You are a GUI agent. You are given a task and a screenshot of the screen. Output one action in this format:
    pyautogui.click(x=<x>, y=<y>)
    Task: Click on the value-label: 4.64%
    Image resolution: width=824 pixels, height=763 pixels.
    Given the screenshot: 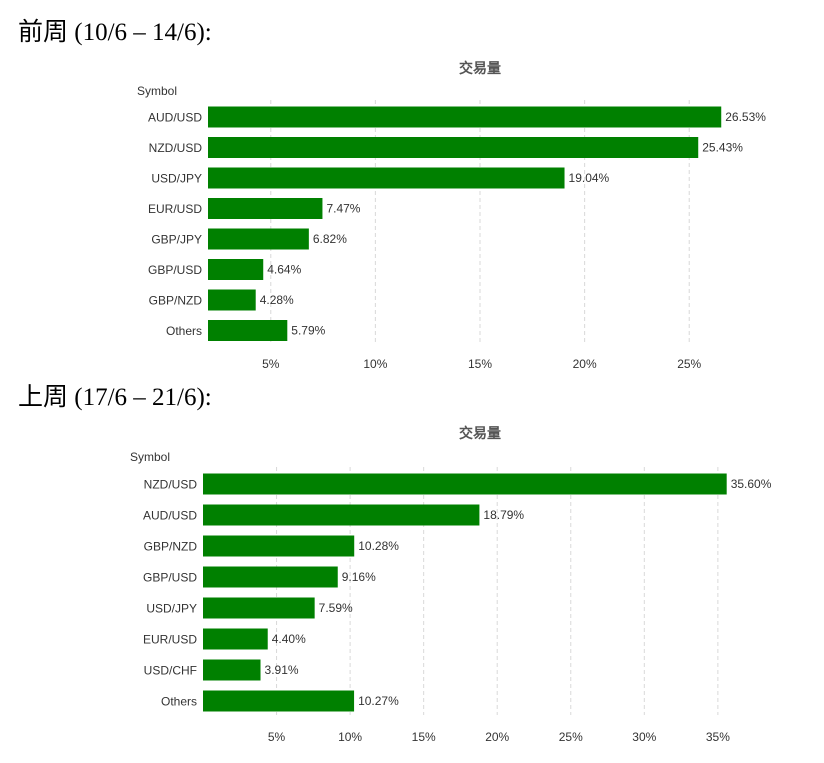 What is the action you would take?
    pyautogui.click(x=284, y=270)
    